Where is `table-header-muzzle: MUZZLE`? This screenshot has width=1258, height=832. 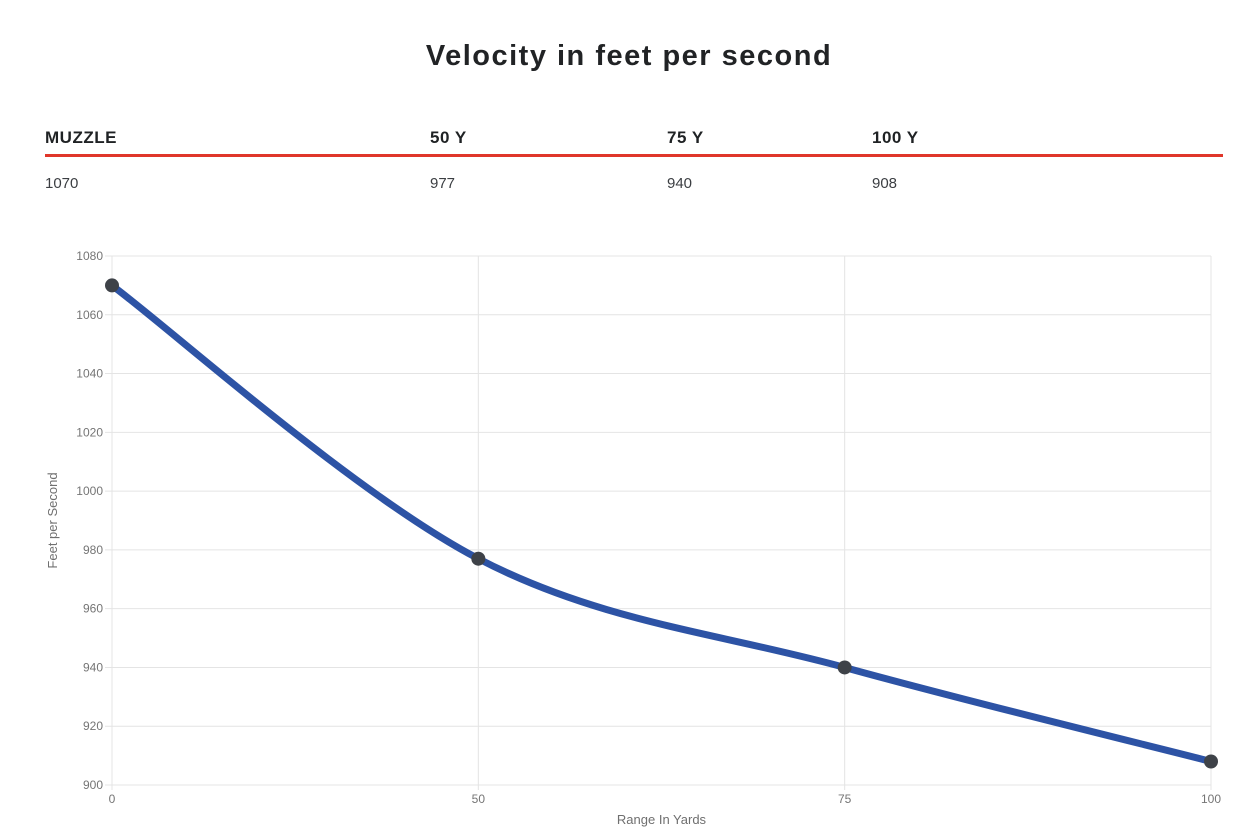 table-header-muzzle: MUZZLE is located at coordinates (81, 137).